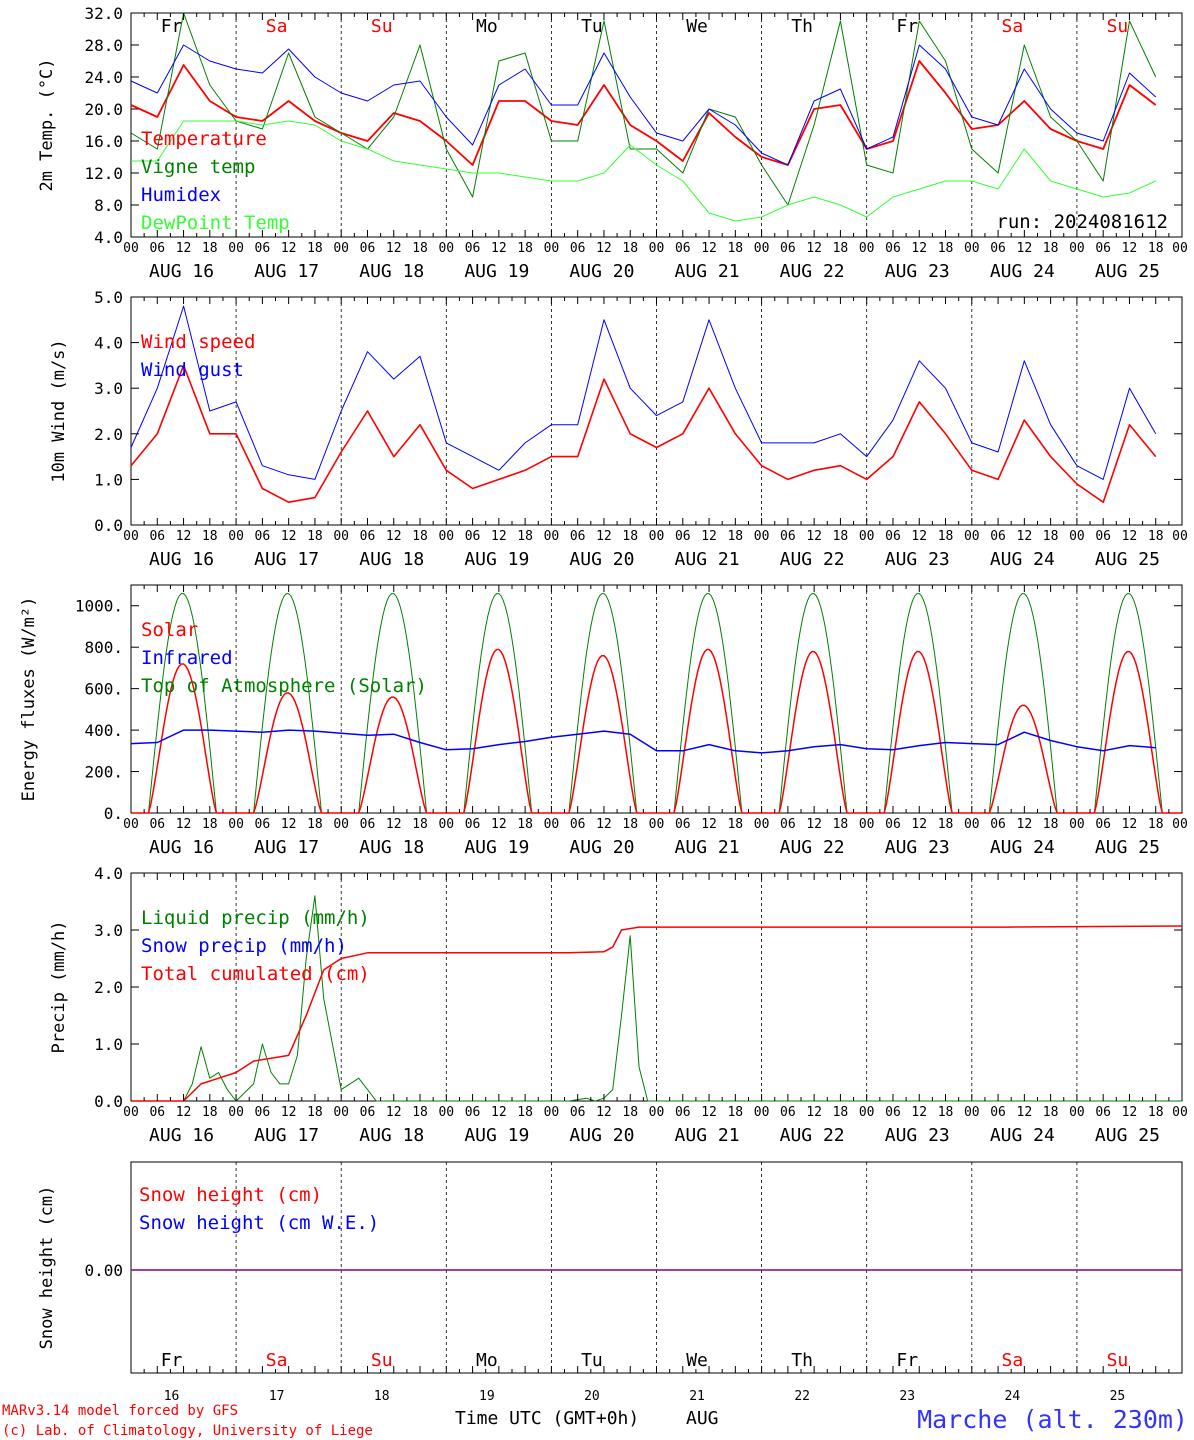  I want to click on weekday-label: Mo, so click(487, 1360).